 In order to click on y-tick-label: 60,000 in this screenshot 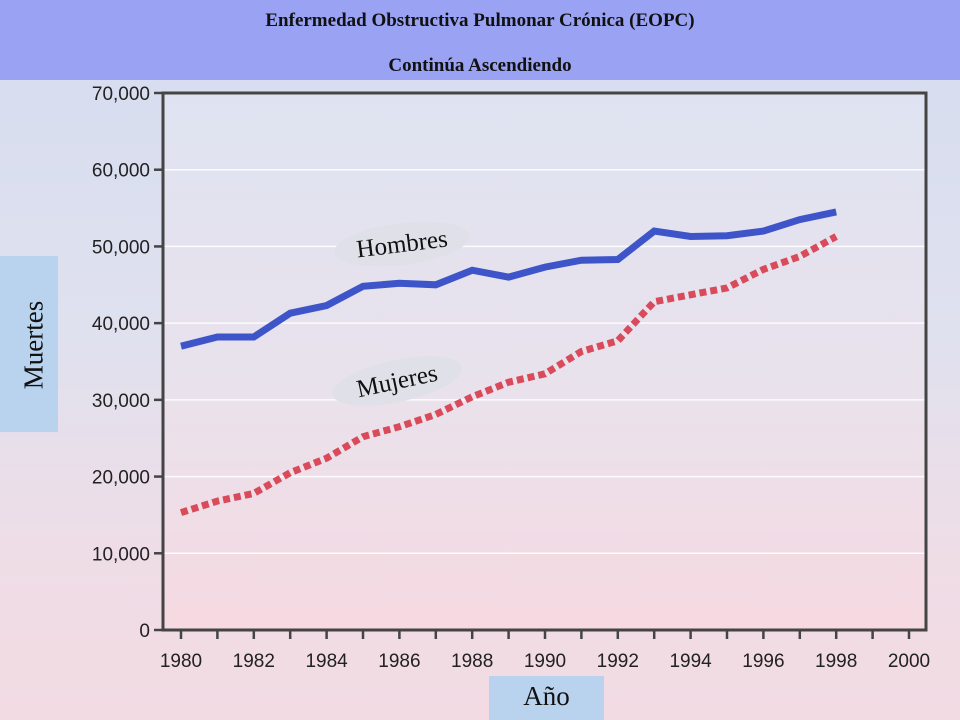, I will do `click(121, 171)`.